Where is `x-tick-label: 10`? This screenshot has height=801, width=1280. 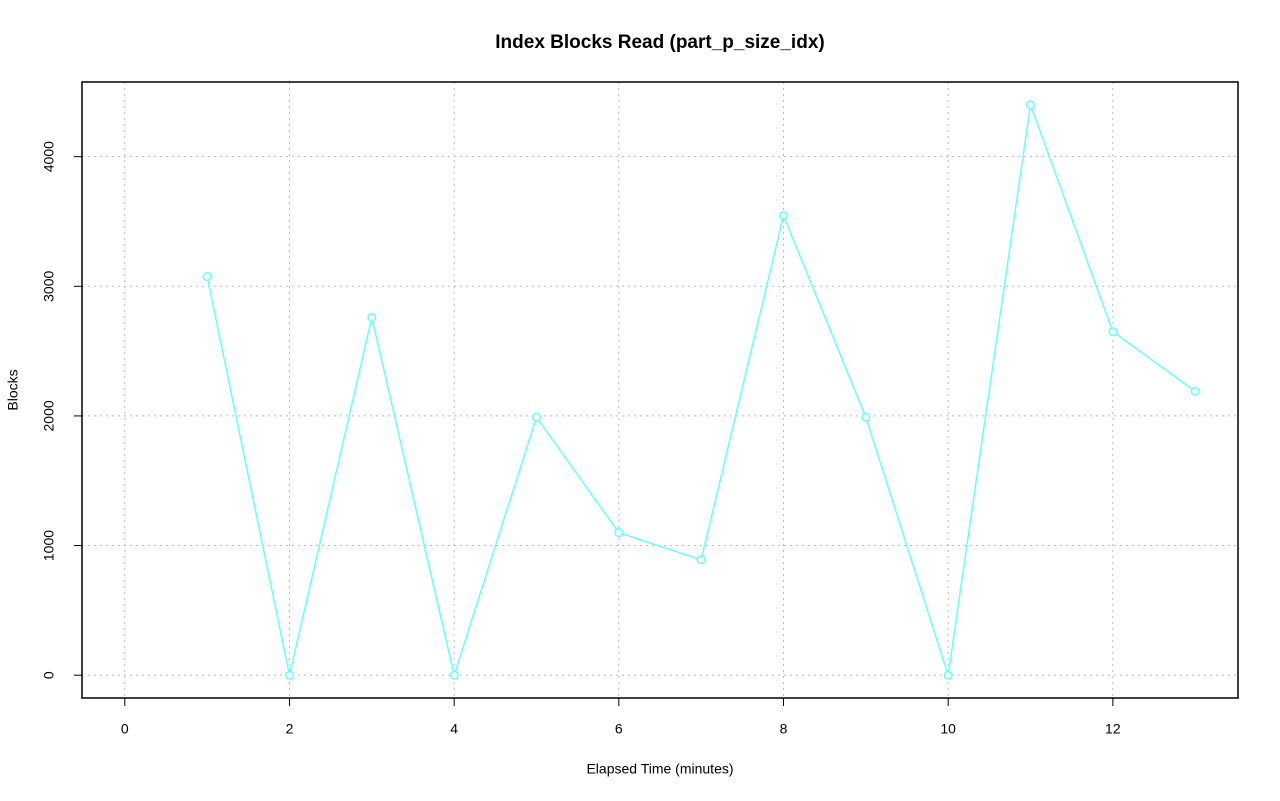
x-tick-label: 10 is located at coordinates (948, 729).